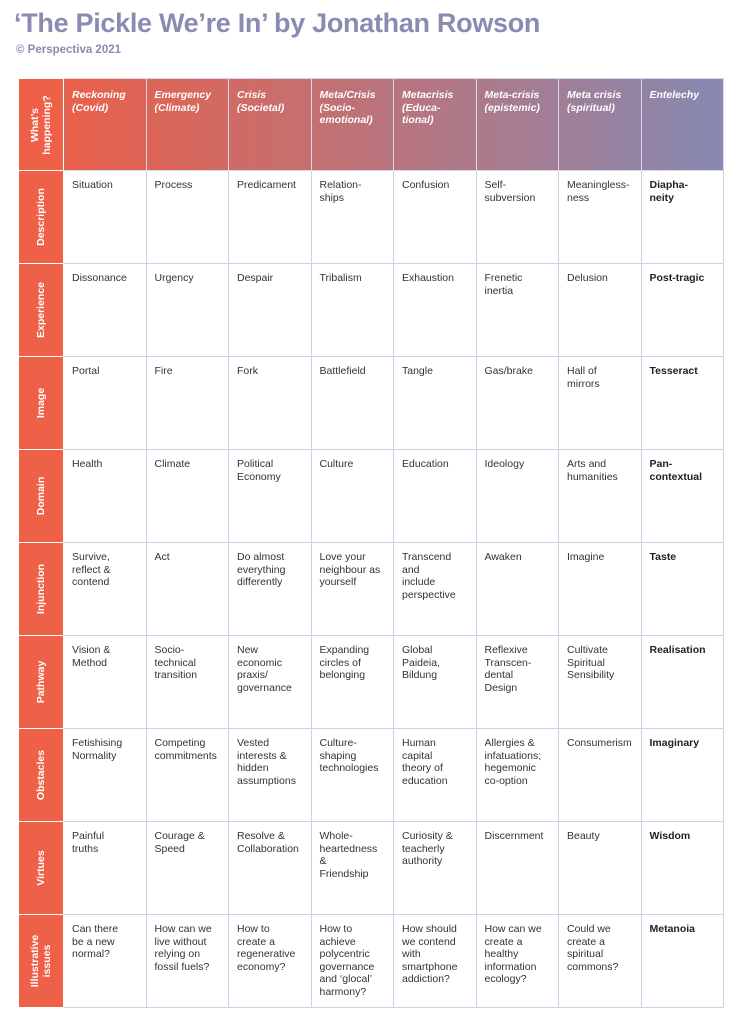 The width and height of the screenshot is (743, 1024). I want to click on table-cell: Despair, so click(270, 310).